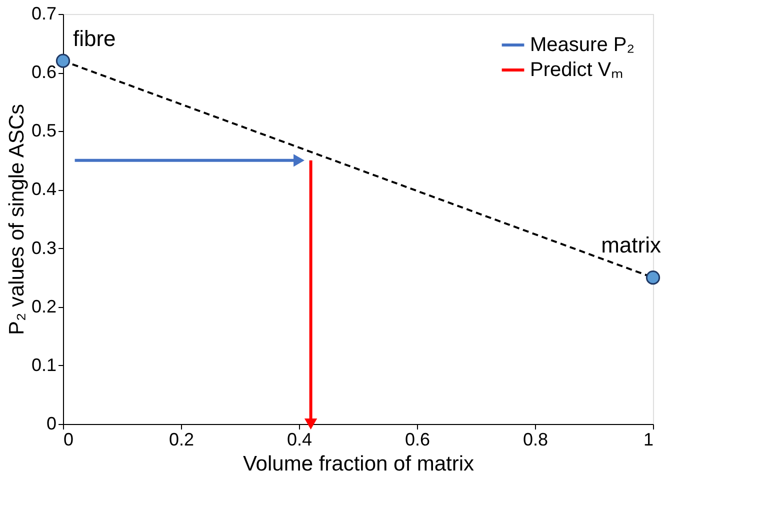  Describe the element at coordinates (43, 189) in the screenshot. I see `y-tick-label: 0.4` at that location.